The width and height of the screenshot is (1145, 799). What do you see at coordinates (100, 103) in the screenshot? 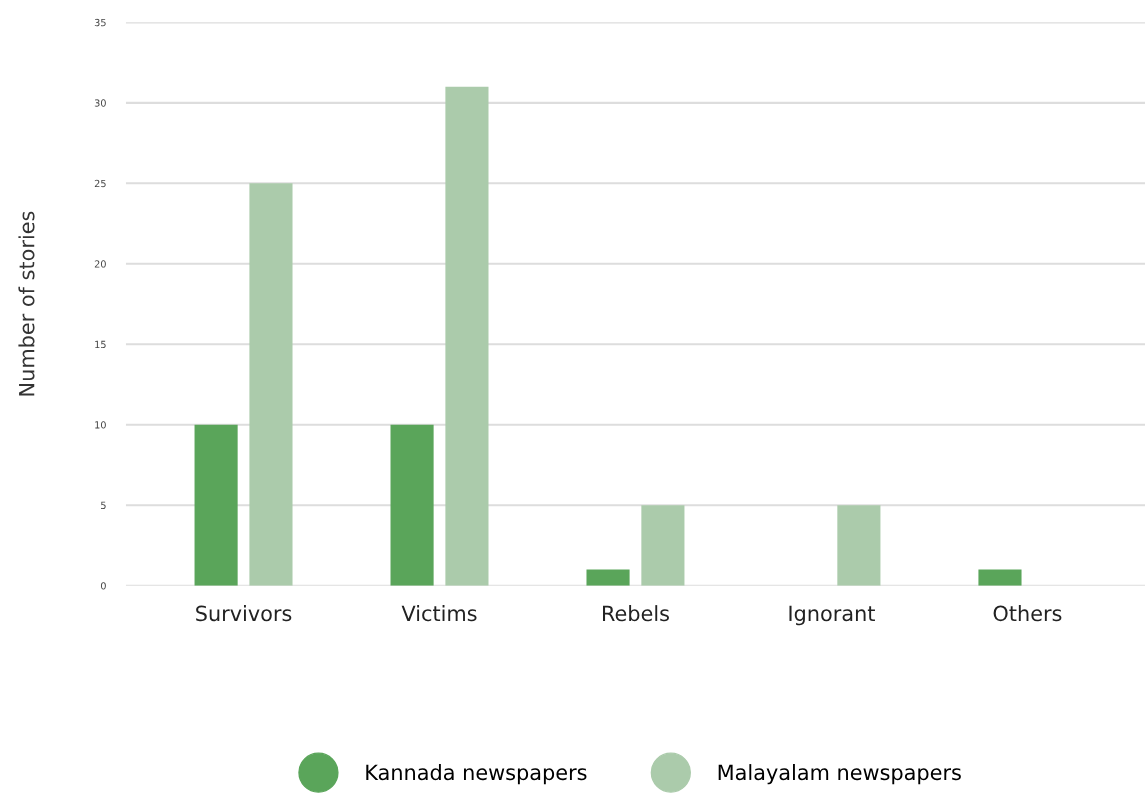
I see `y-tick-label: 30` at bounding box center [100, 103].